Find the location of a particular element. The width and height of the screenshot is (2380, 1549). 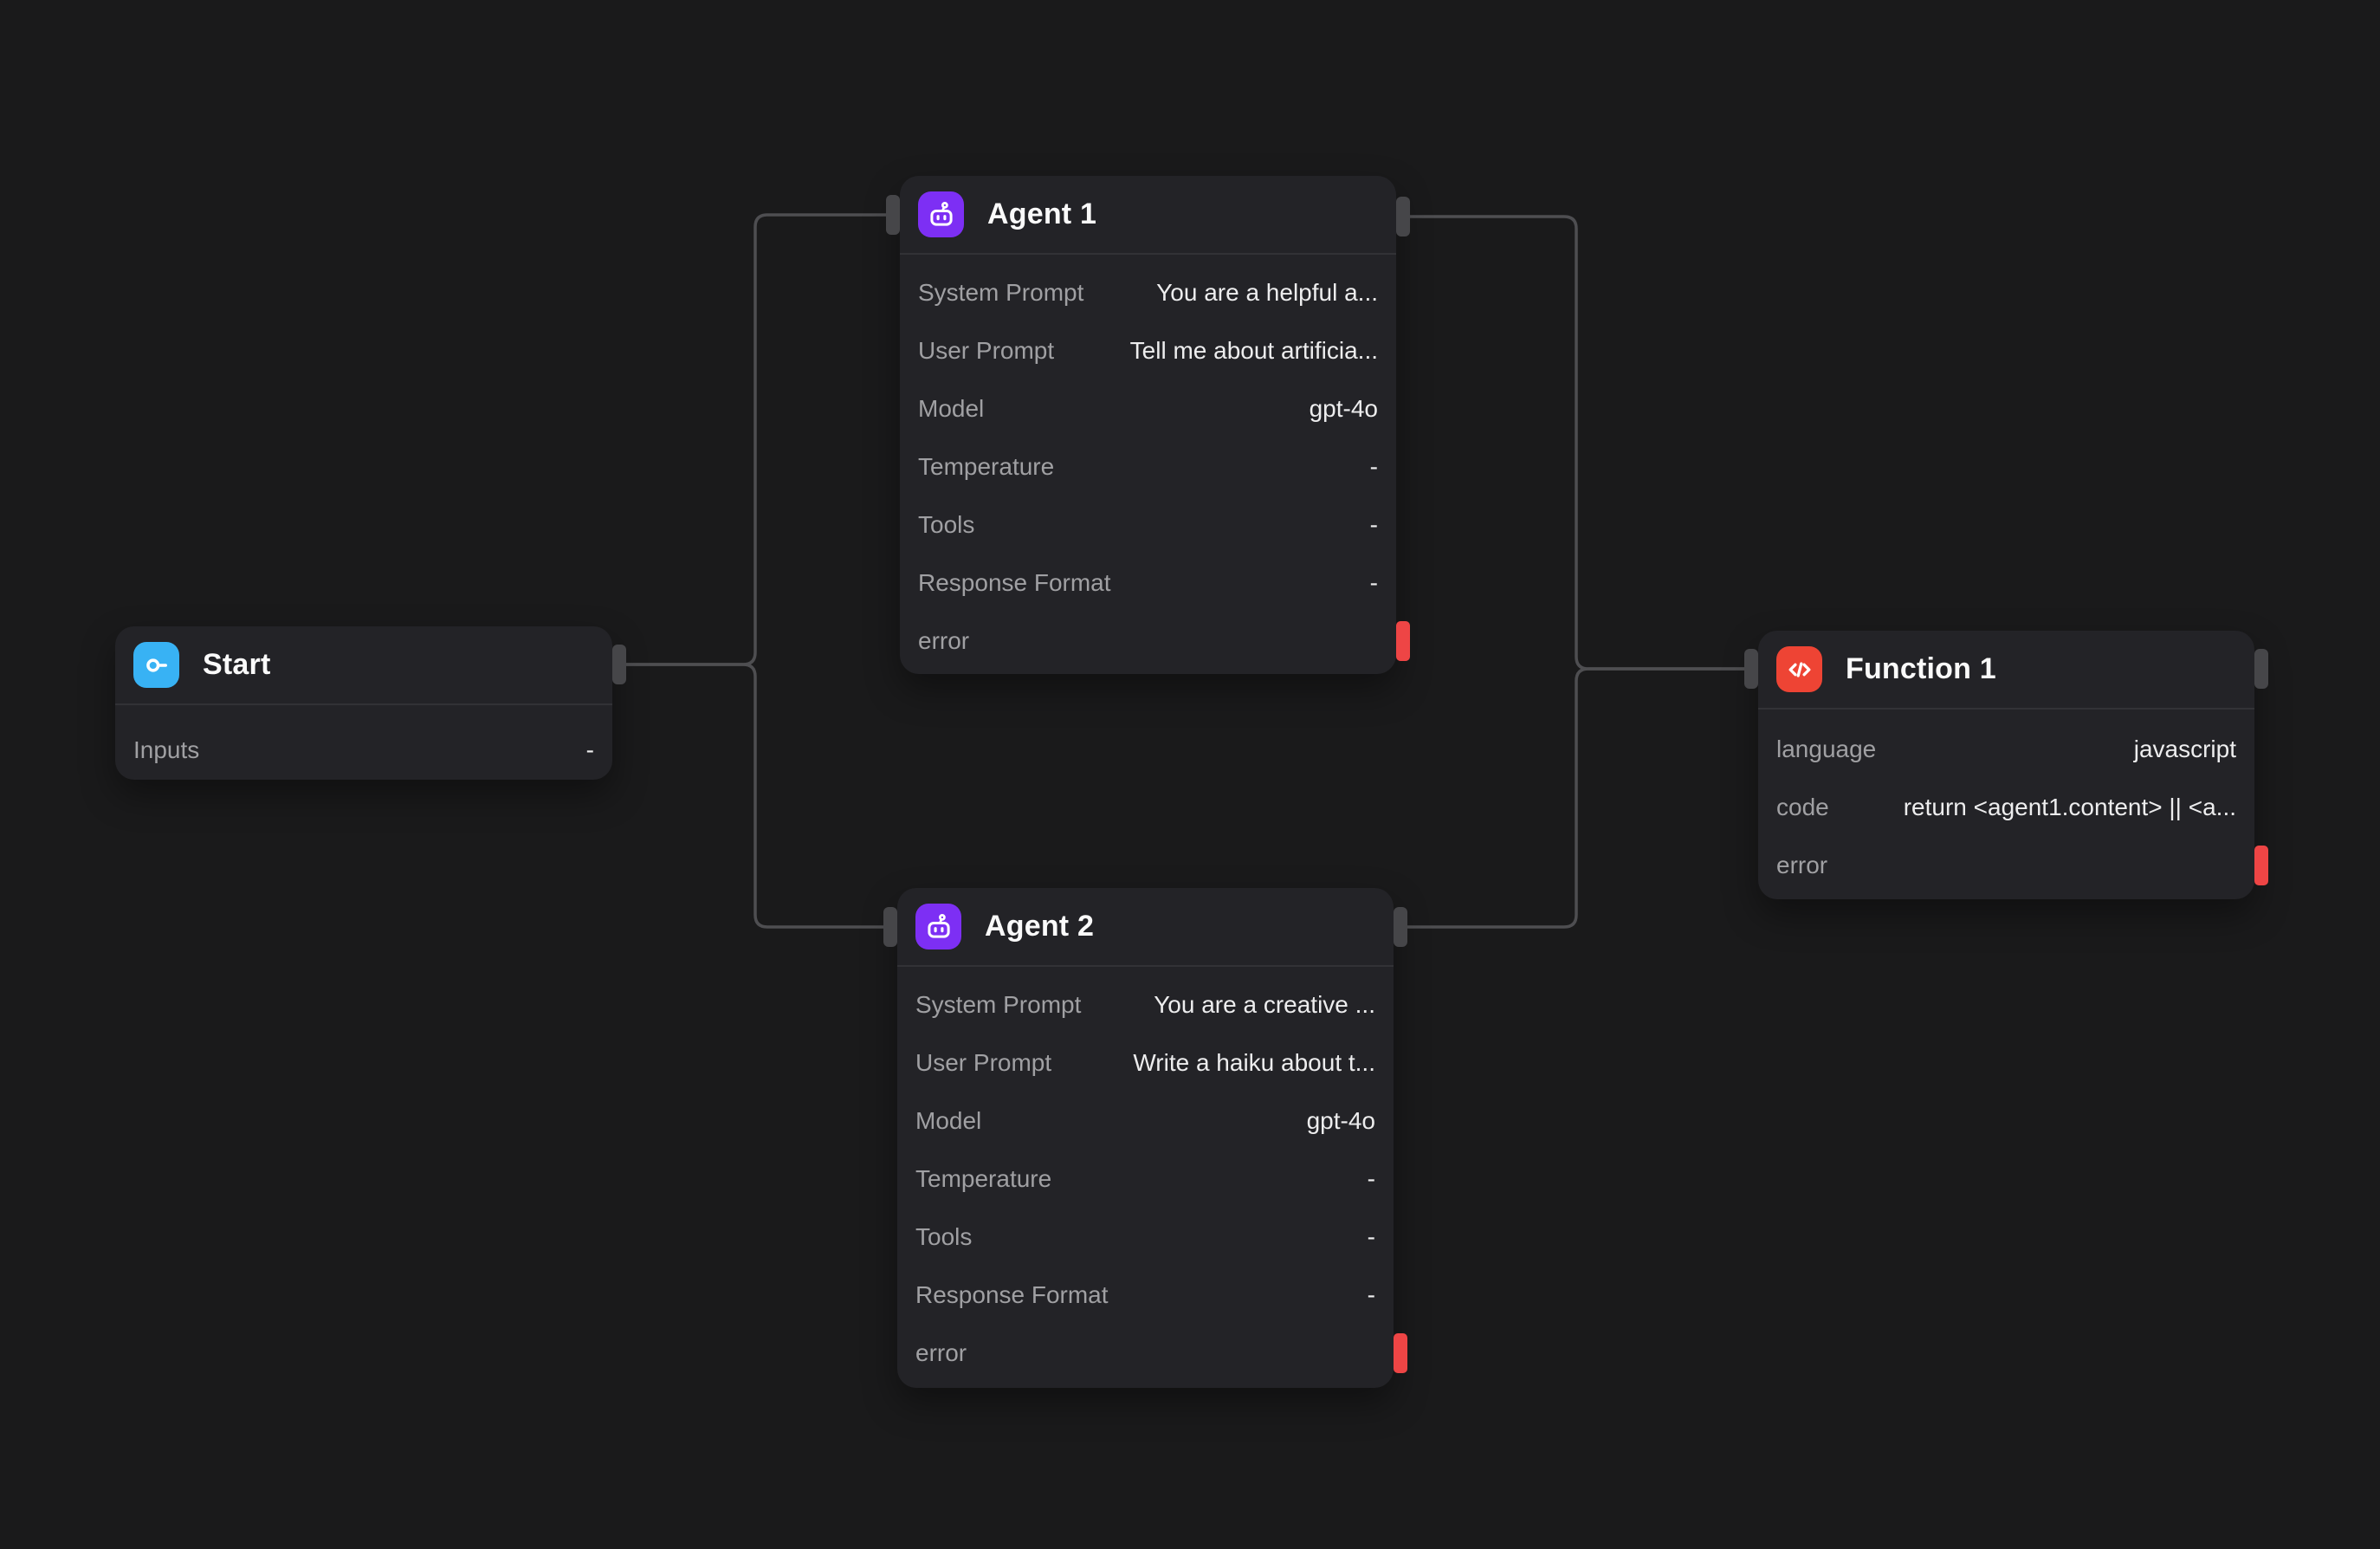

edge-start-agent2 is located at coordinates (754, 796).